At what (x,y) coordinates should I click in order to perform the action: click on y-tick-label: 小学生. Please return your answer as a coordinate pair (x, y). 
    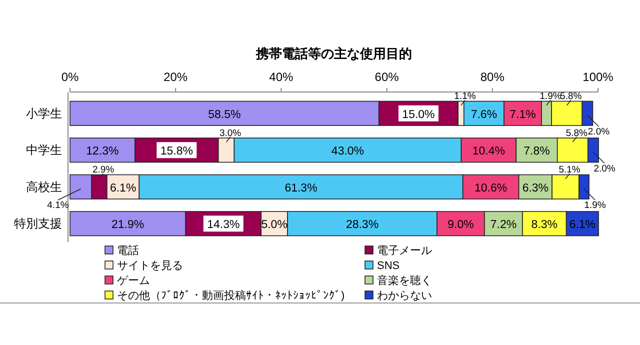
    Looking at the image, I should click on (44, 113).